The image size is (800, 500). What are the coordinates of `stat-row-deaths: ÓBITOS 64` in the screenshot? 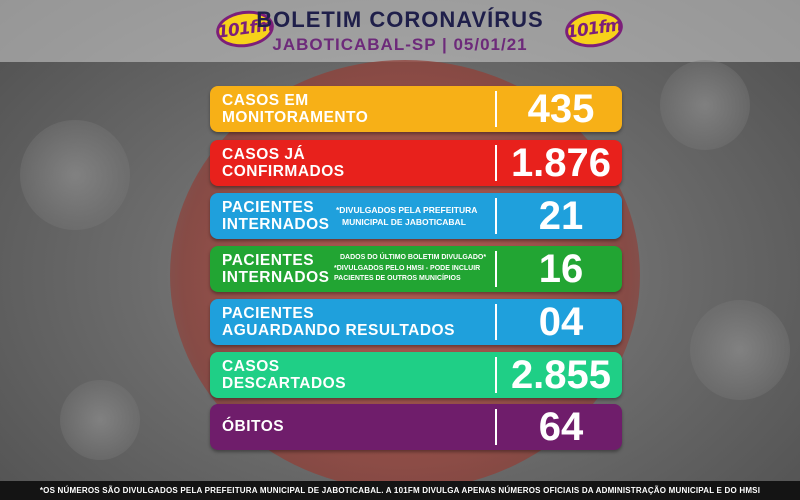 It's located at (416, 427).